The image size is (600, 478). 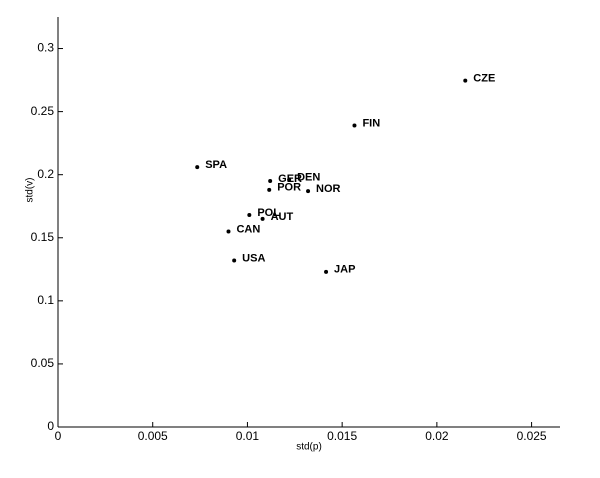 What do you see at coordinates (328, 189) in the screenshot?
I see `point-label: NOR` at bounding box center [328, 189].